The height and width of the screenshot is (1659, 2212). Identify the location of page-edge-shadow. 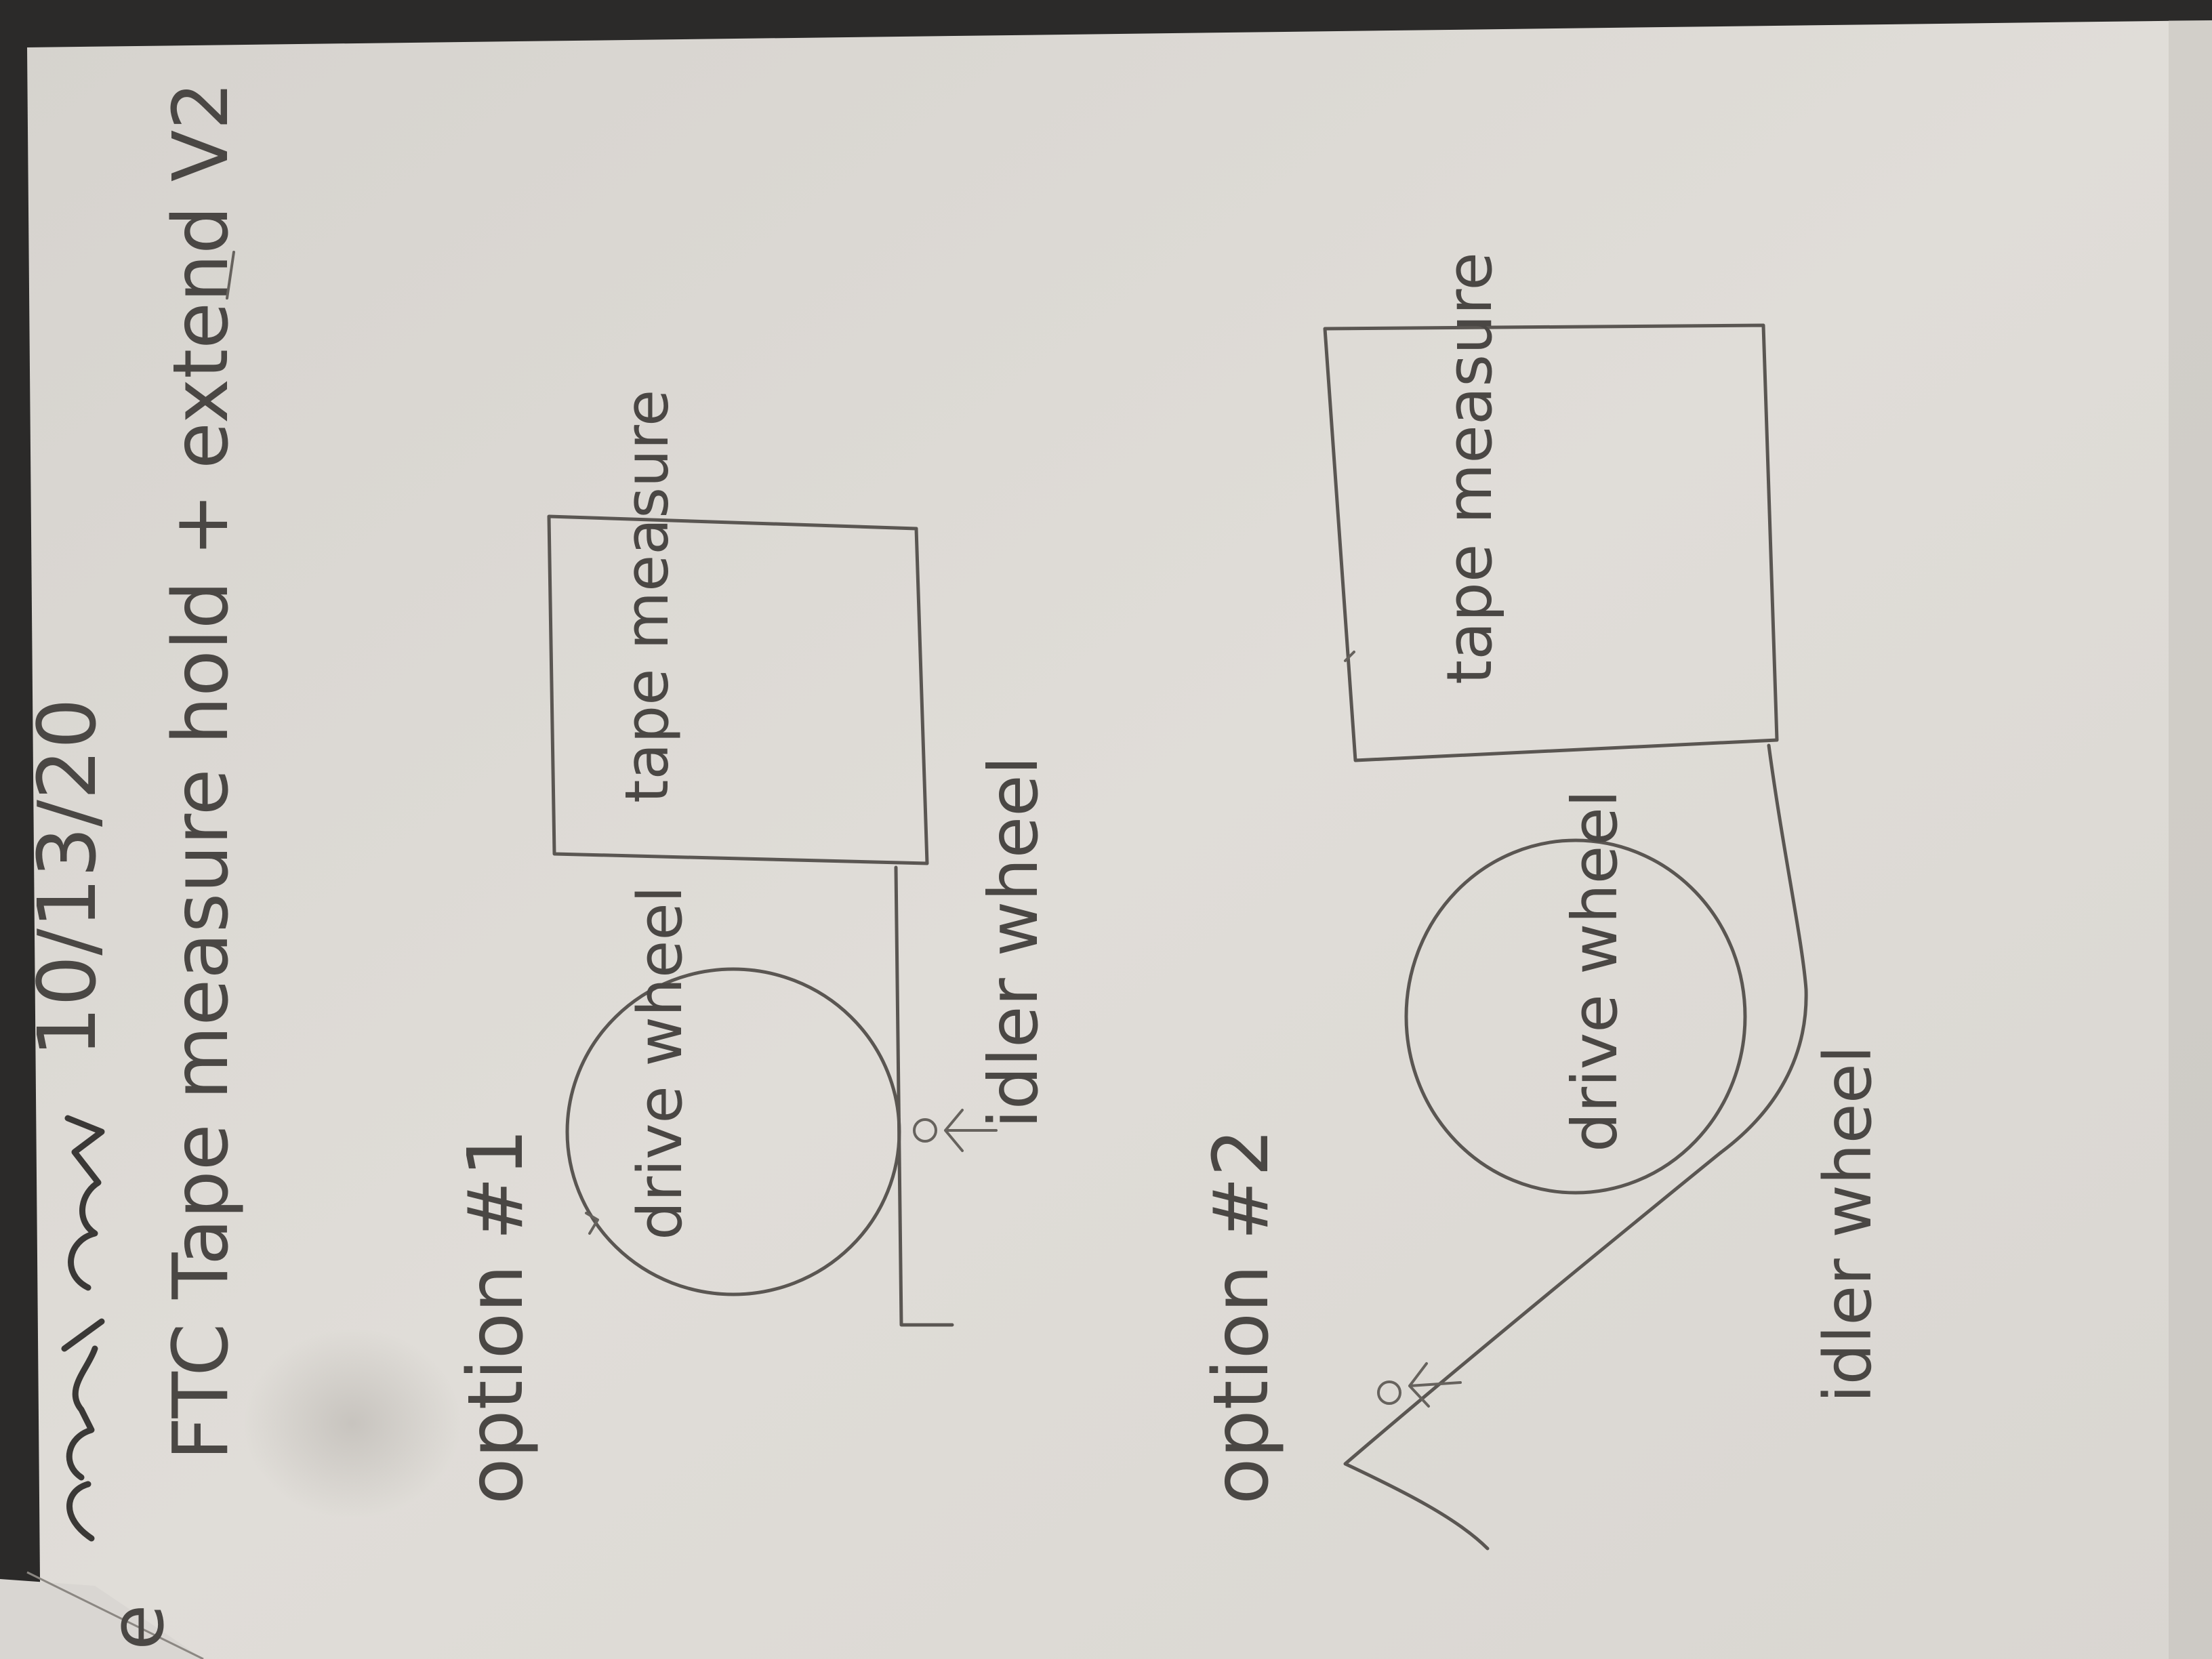
(2190, 839).